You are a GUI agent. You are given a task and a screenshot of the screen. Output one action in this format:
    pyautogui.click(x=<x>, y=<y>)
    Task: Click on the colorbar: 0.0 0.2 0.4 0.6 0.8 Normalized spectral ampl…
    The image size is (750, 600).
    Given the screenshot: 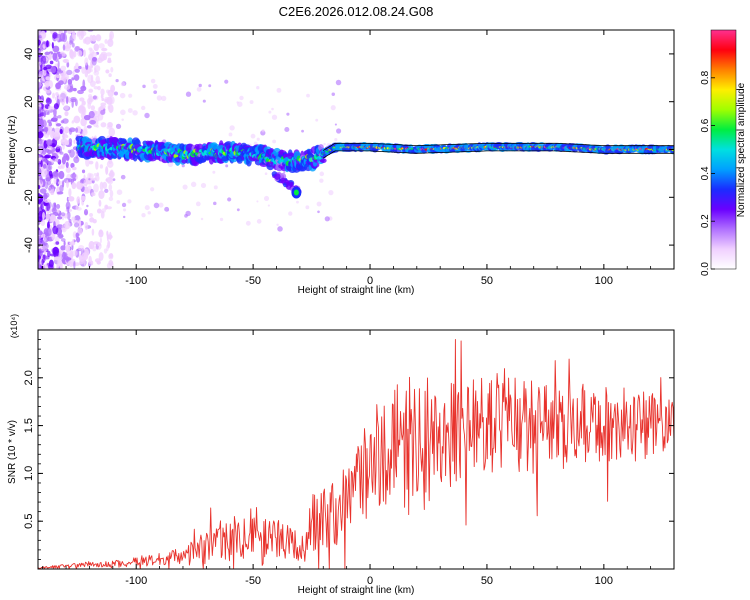 What is the action you would take?
    pyautogui.click(x=723, y=152)
    